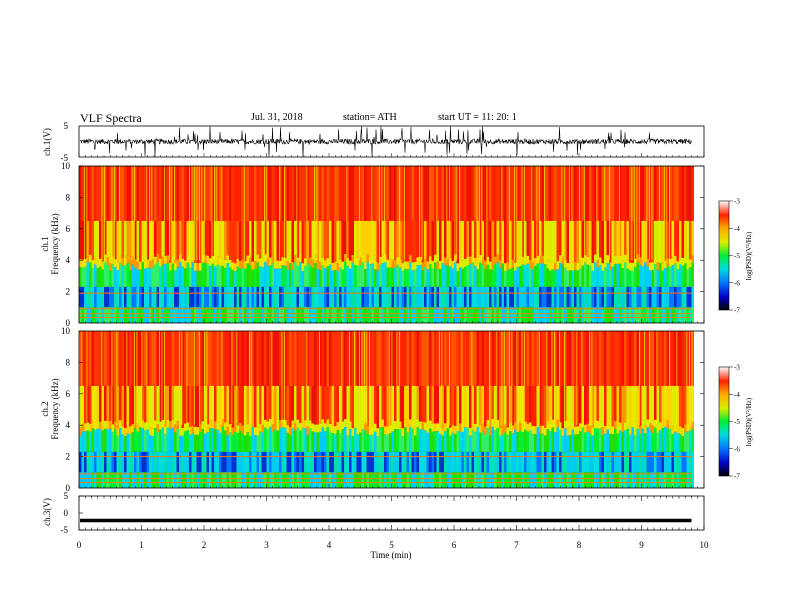 The width and height of the screenshot is (792, 612). I want to click on colorbar-1-label: log(PSD)(V²/Hz), so click(749, 255).